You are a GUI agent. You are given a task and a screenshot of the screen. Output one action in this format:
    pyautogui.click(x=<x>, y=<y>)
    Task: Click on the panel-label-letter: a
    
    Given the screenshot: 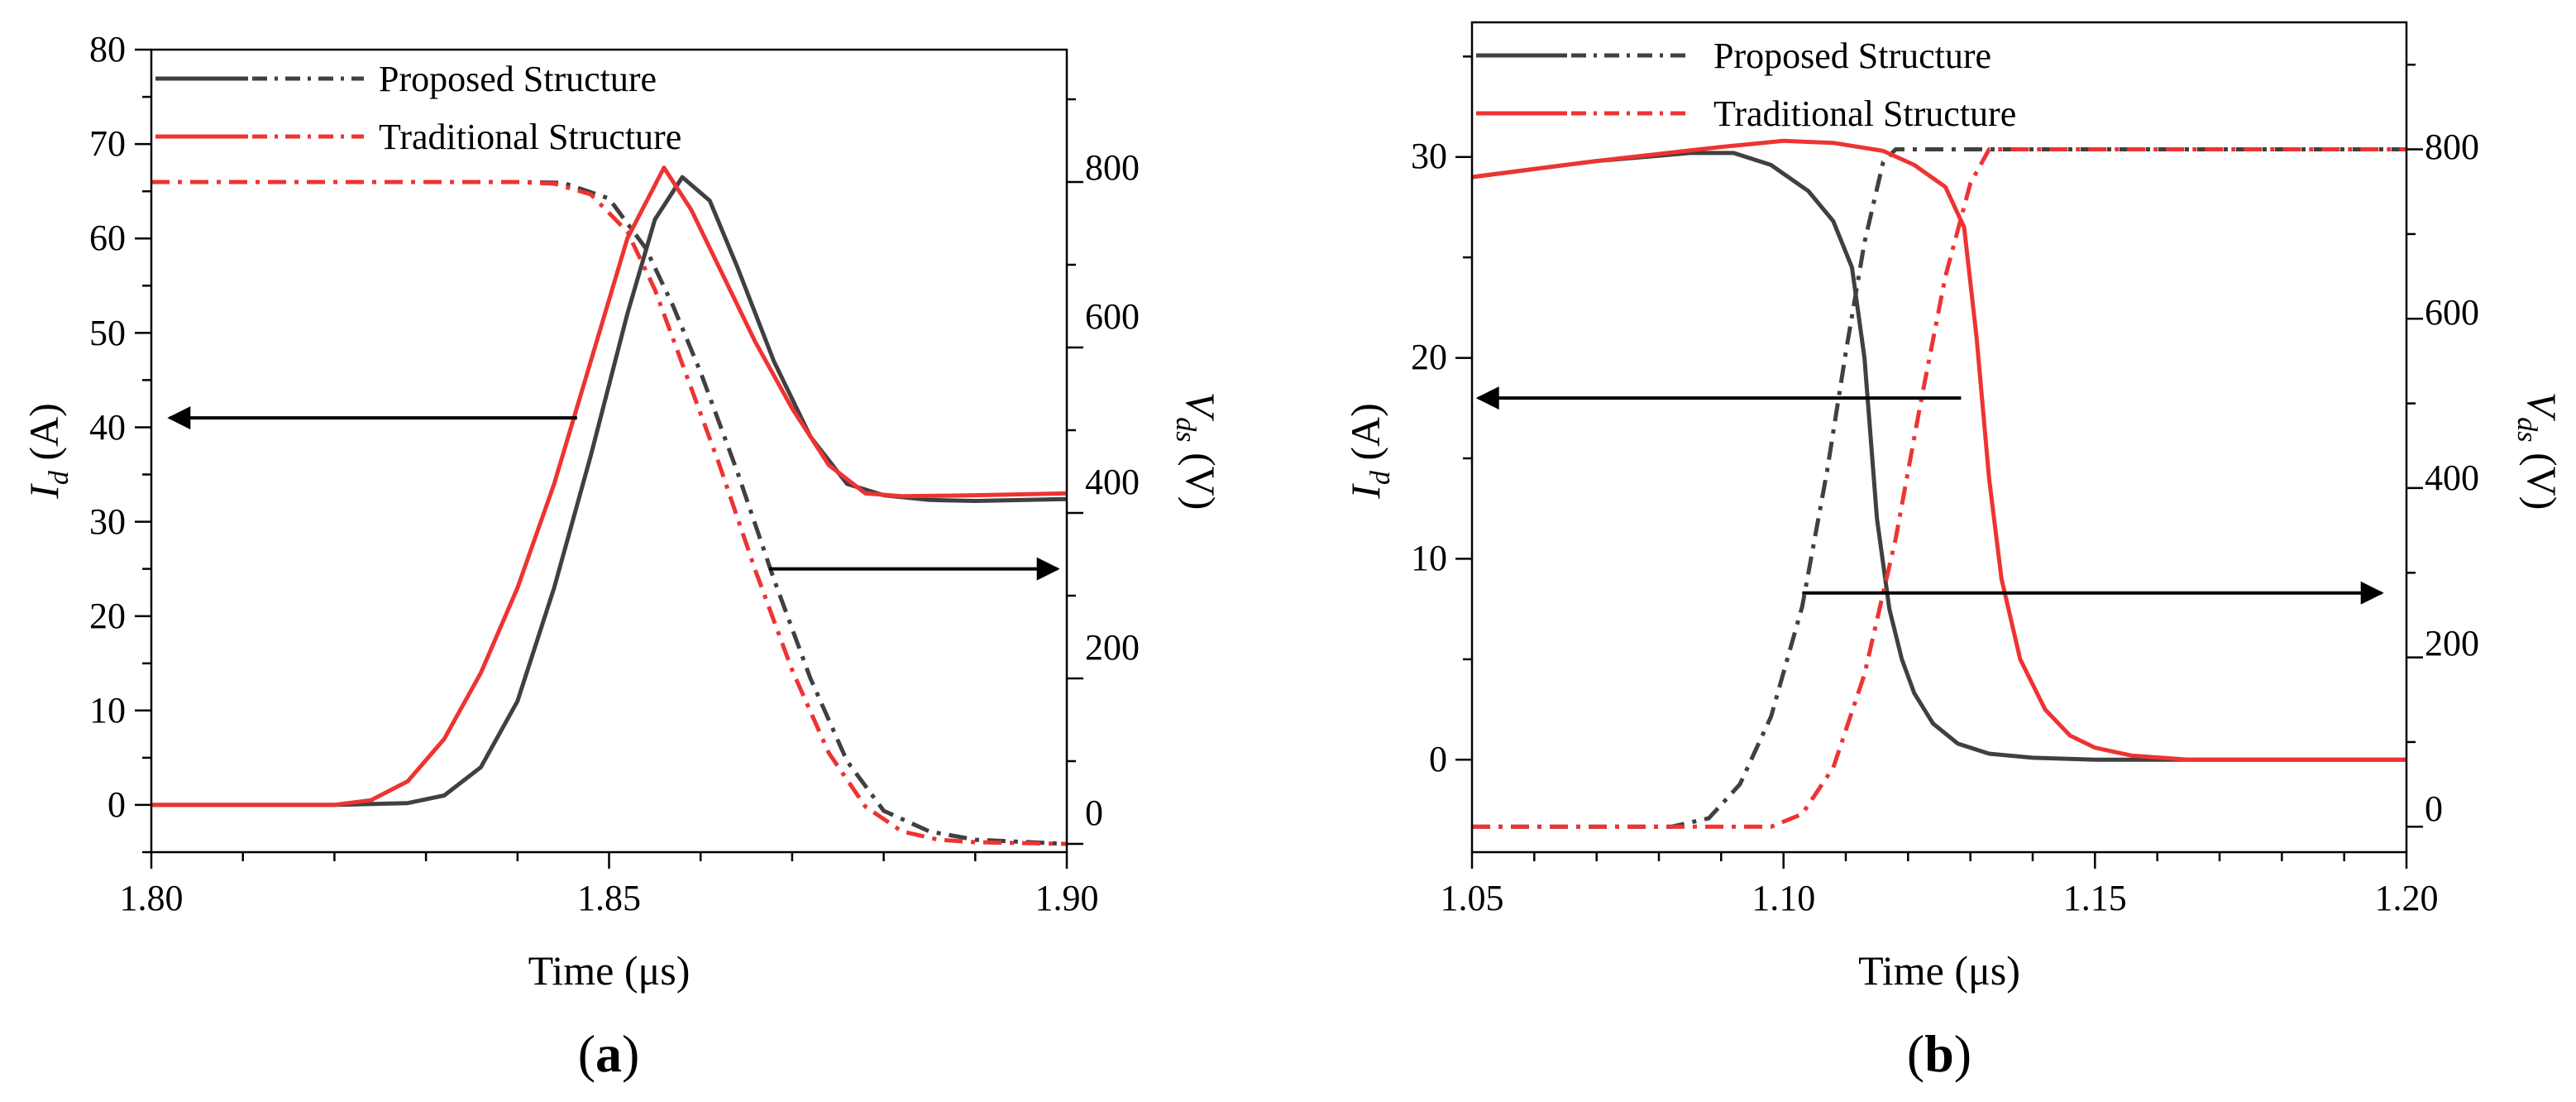 What is the action you would take?
    pyautogui.click(x=608, y=1053)
    